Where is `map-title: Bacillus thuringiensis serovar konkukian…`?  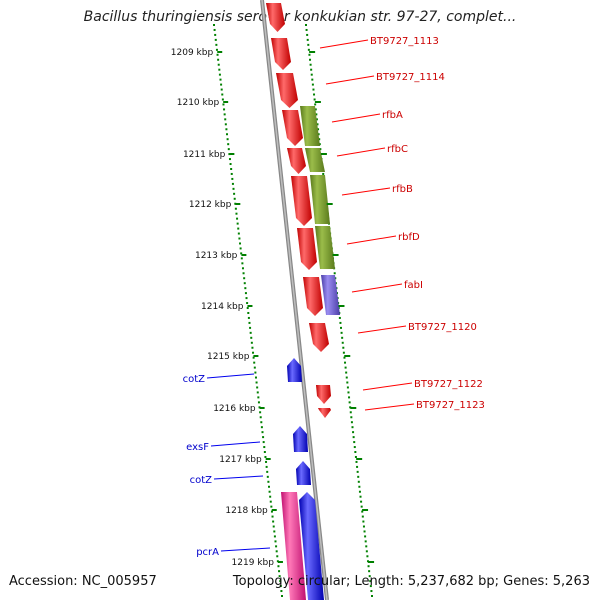 map-title: Bacillus thuringiensis serovar konkukian… is located at coordinates (300, 17).